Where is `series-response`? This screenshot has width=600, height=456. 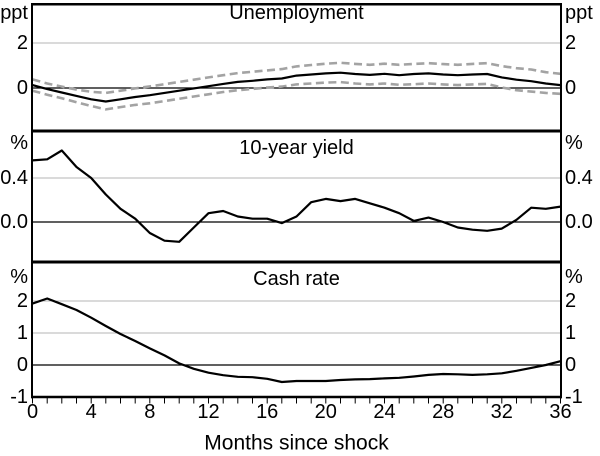
series-response is located at coordinates (296, 87).